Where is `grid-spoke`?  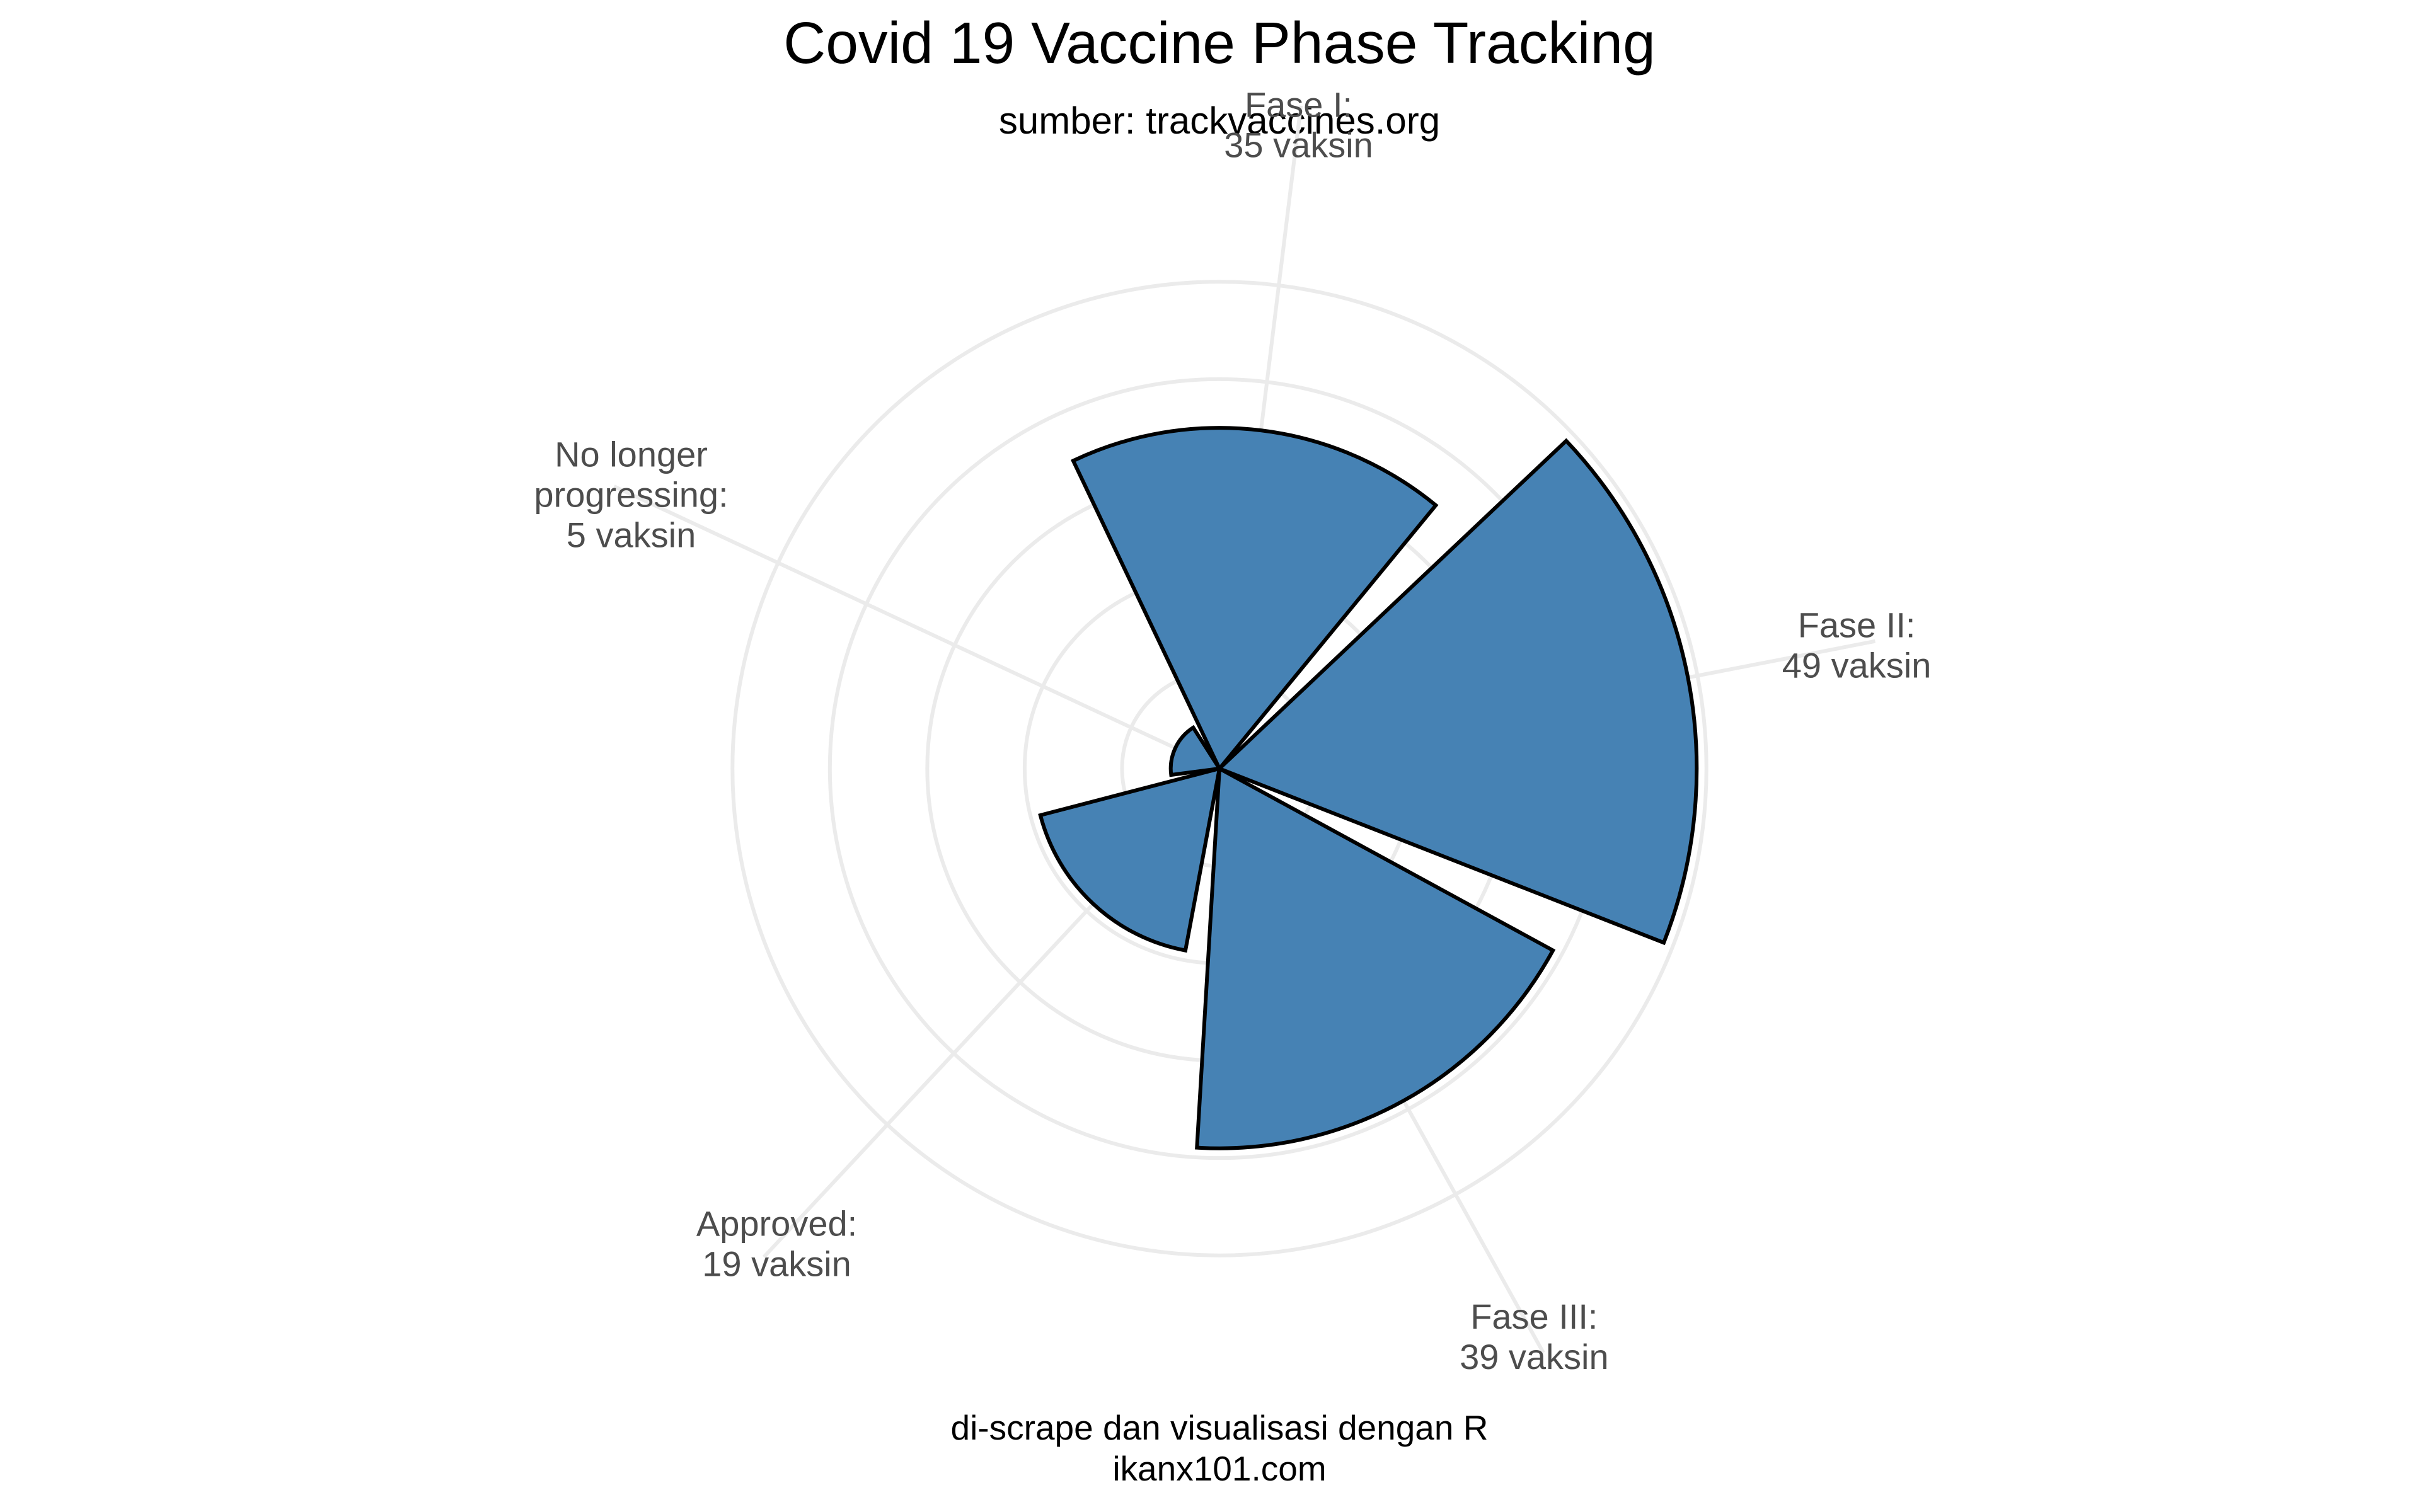
grid-spoke is located at coordinates (917, 627).